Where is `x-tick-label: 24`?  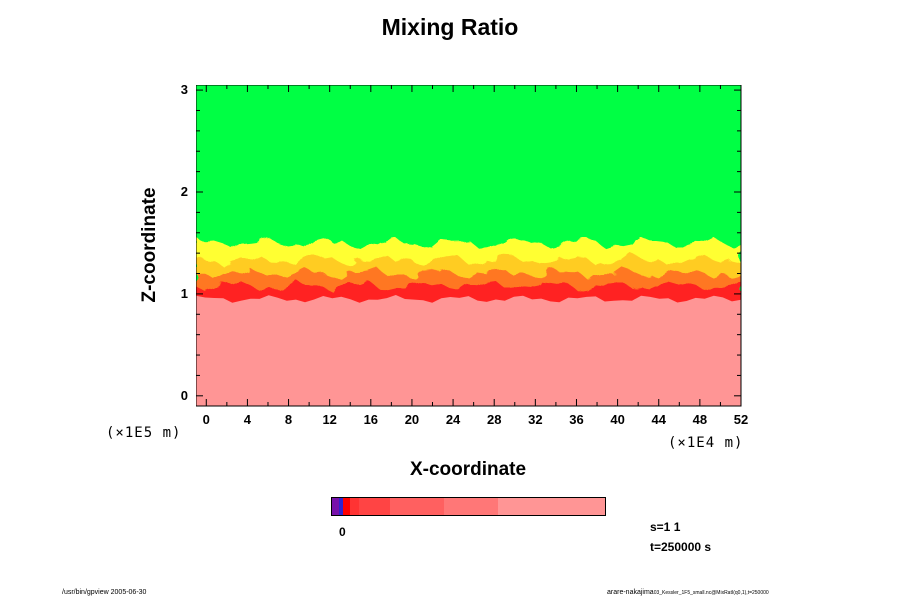
x-tick-label: 24 is located at coordinates (453, 419).